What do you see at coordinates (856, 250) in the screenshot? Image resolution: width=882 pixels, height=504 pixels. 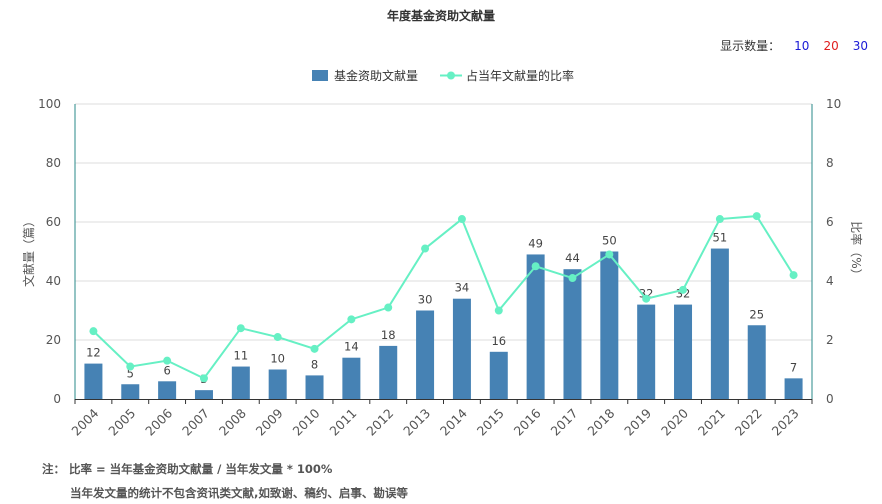 I see `y-axis-right-label: 比率（%）` at bounding box center [856, 250].